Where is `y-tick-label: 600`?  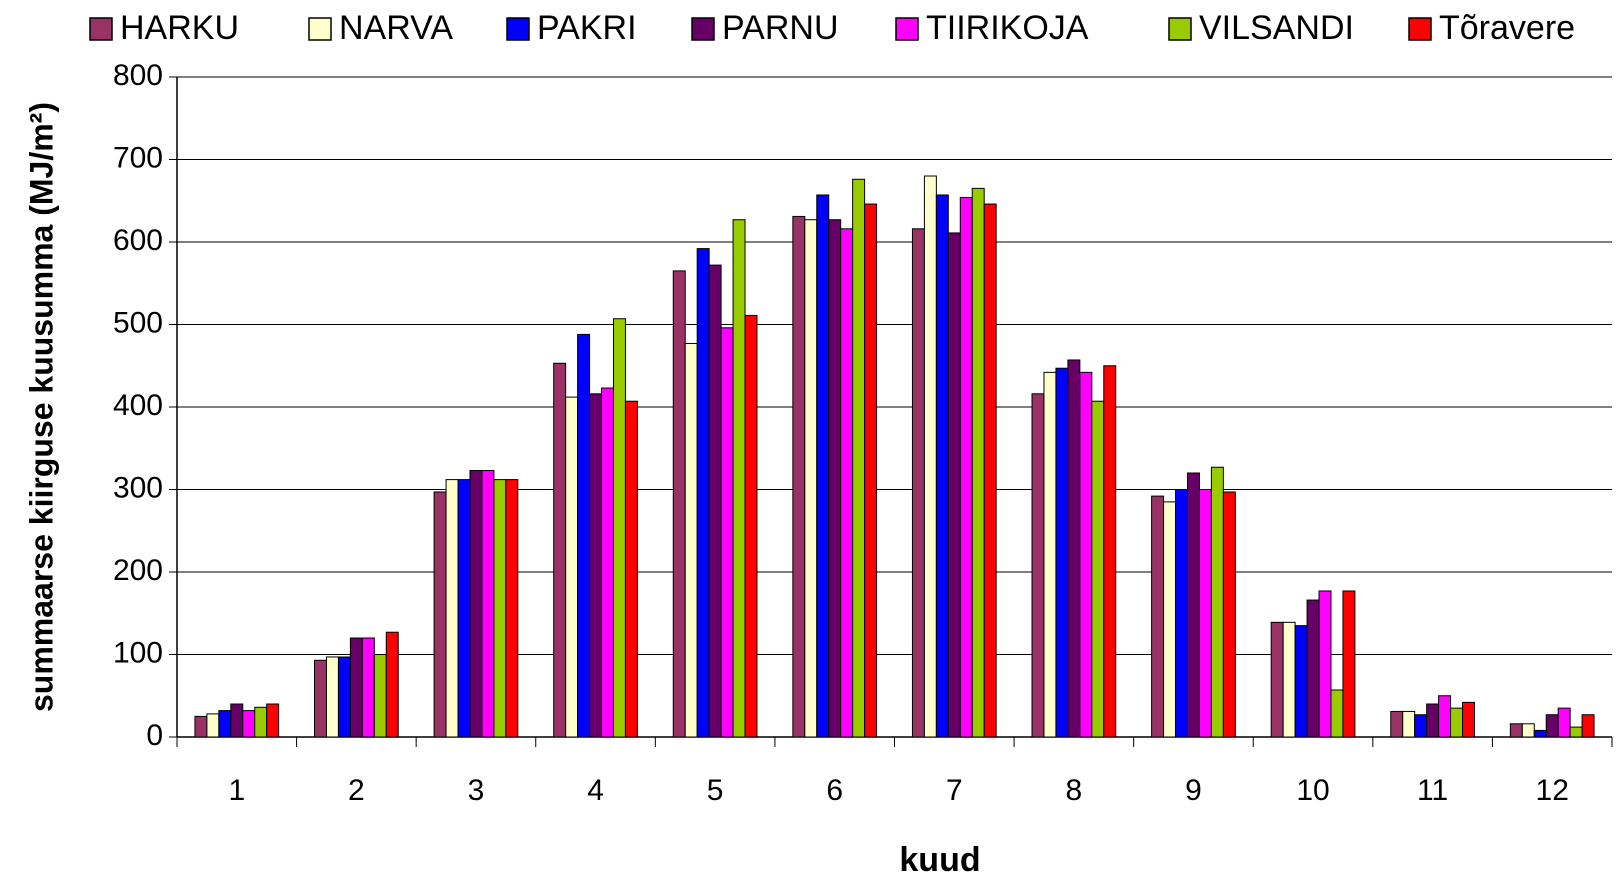 y-tick-label: 600 is located at coordinates (138, 240).